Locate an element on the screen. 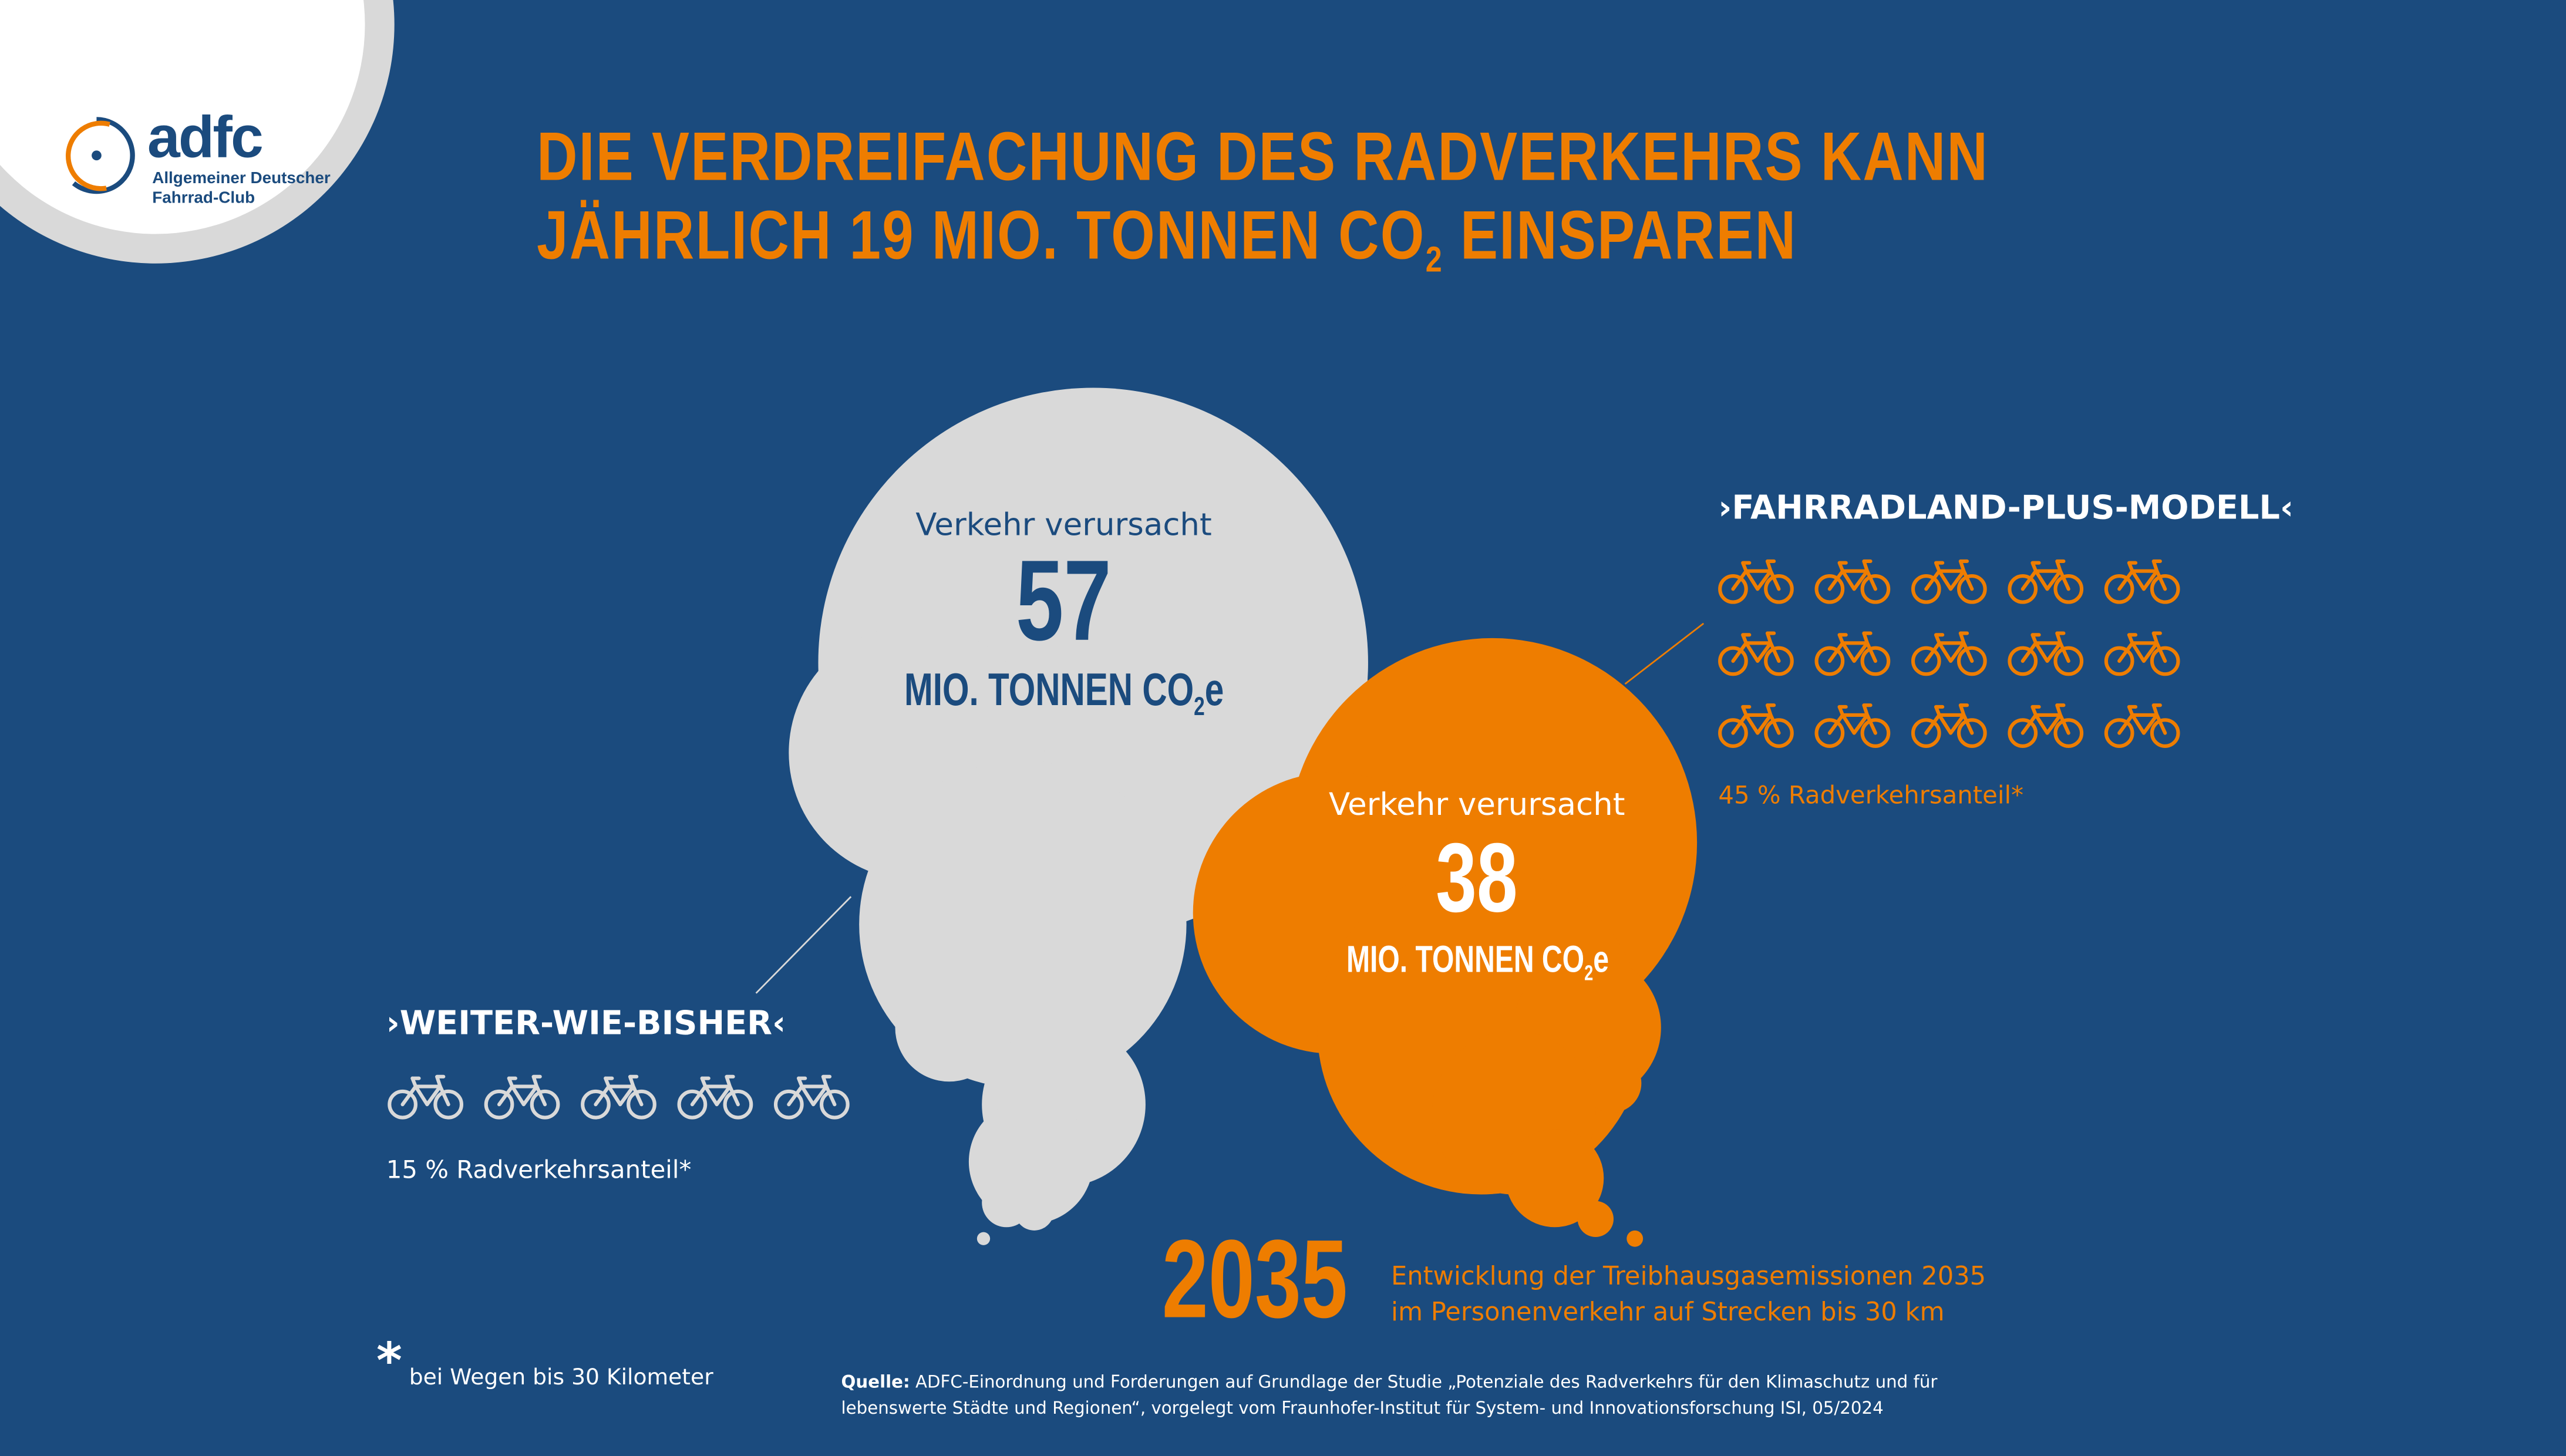 This screenshot has width=2566, height=1456. grey-cloud-content: Verkehr verursacht 57 MIO. TONNEN CO2e is located at coordinates (1064, 615).